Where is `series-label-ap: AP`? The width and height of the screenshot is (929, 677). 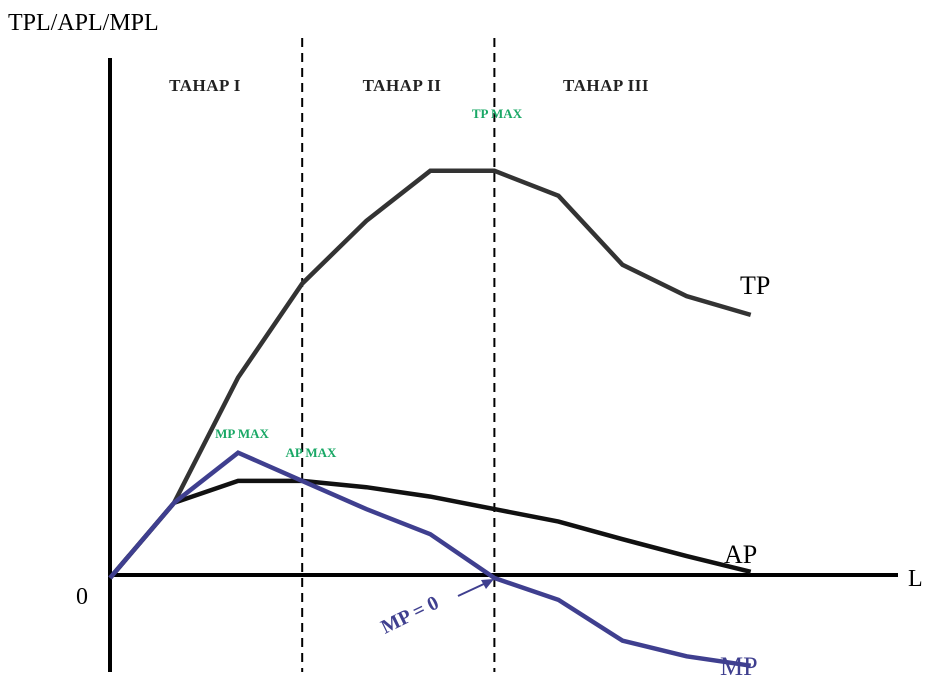
series-label-ap: AP is located at coordinates (740, 554).